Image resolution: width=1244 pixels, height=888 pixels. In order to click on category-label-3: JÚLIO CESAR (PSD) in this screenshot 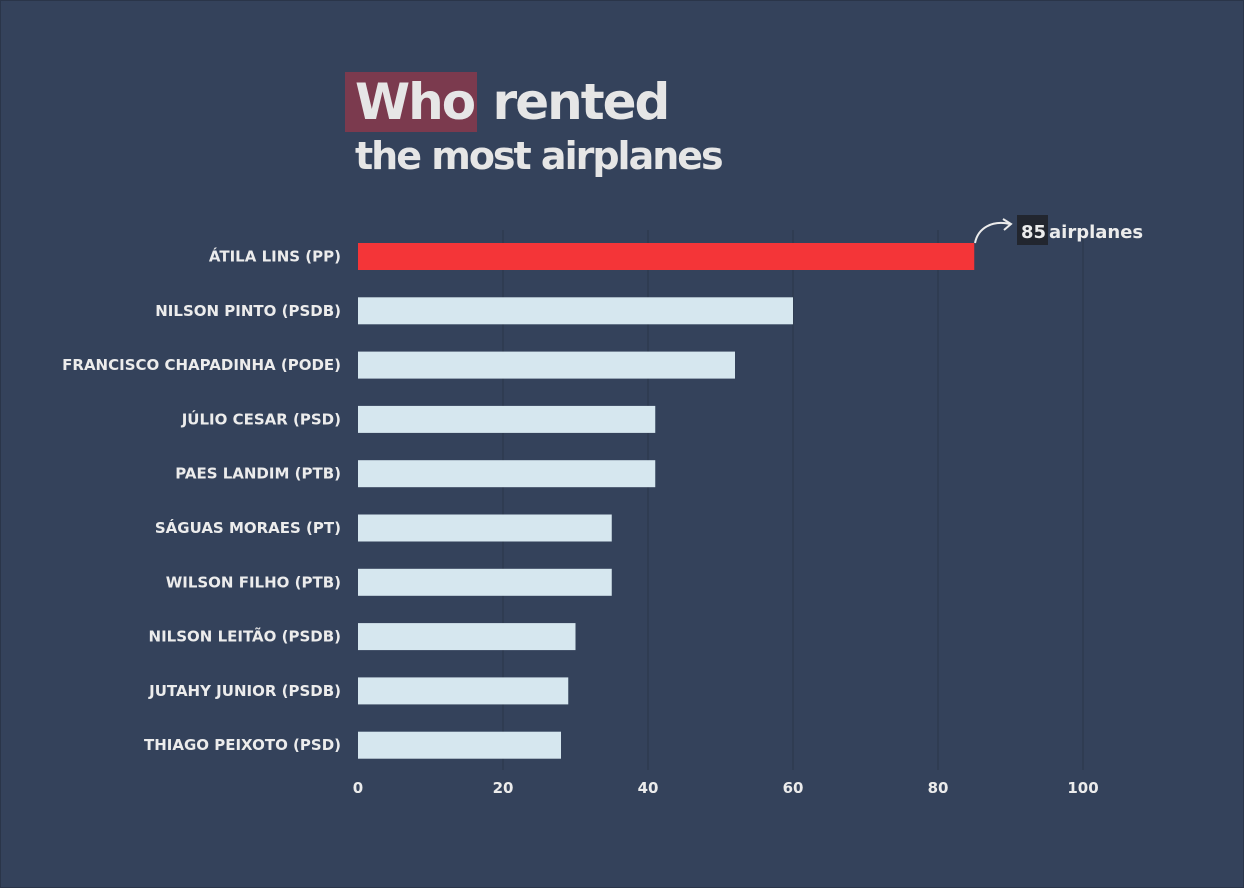, I will do `click(261, 418)`.